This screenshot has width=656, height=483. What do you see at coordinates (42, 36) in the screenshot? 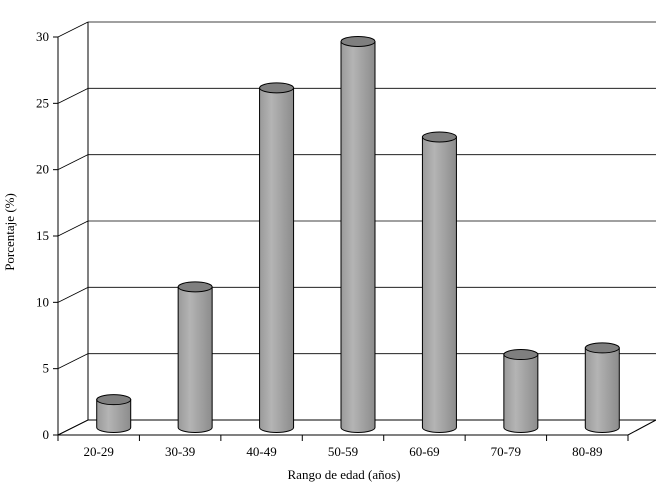
I see `y-tick-label: 30` at bounding box center [42, 36].